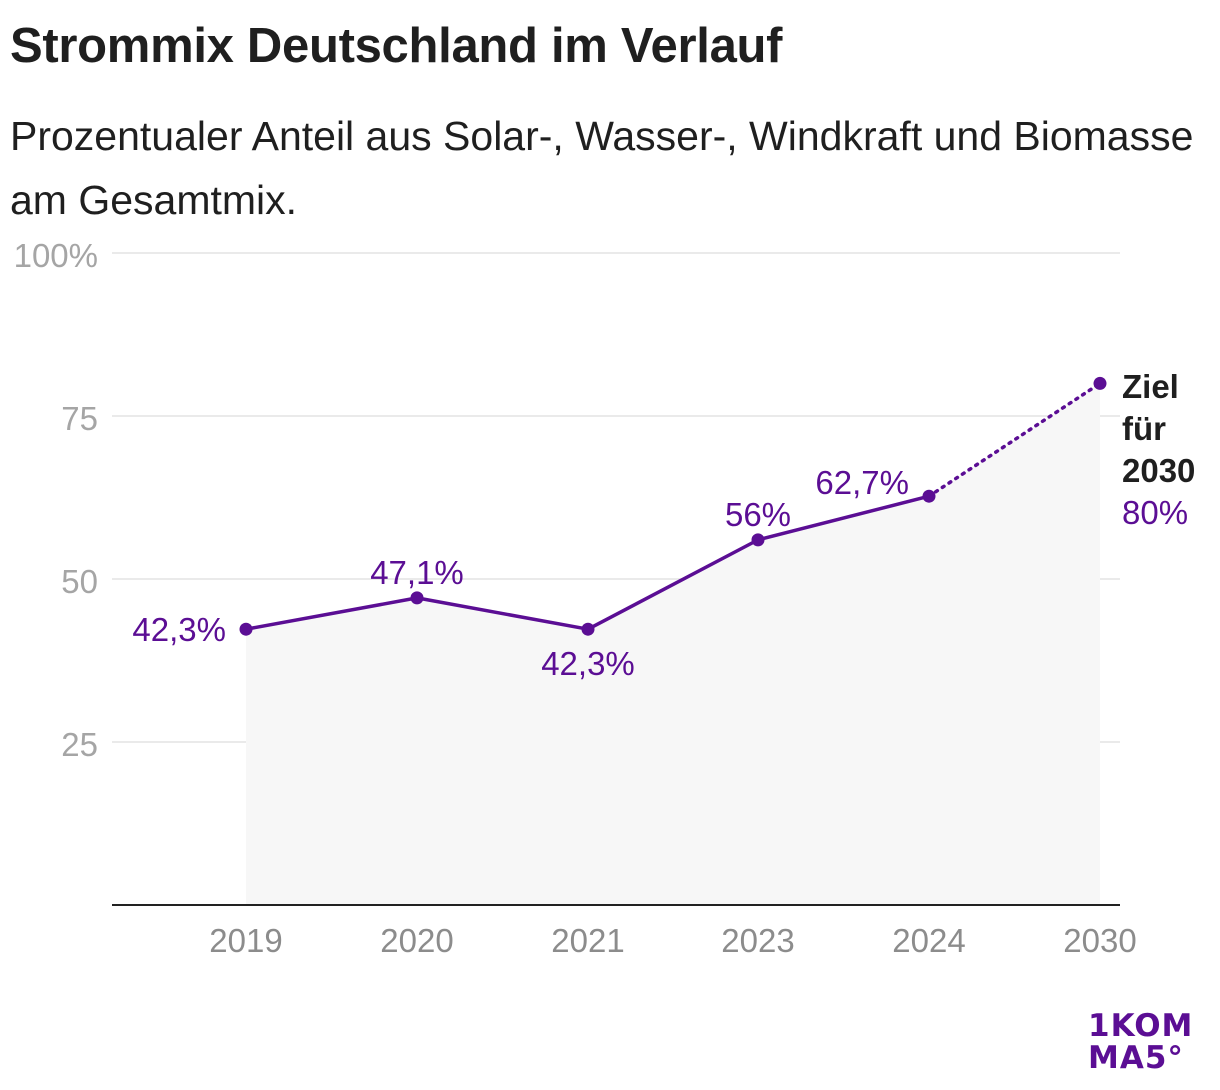 The height and width of the screenshot is (1090, 1220). What do you see at coordinates (1141, 1026) in the screenshot?
I see `logo-line-1: 1KOM` at bounding box center [1141, 1026].